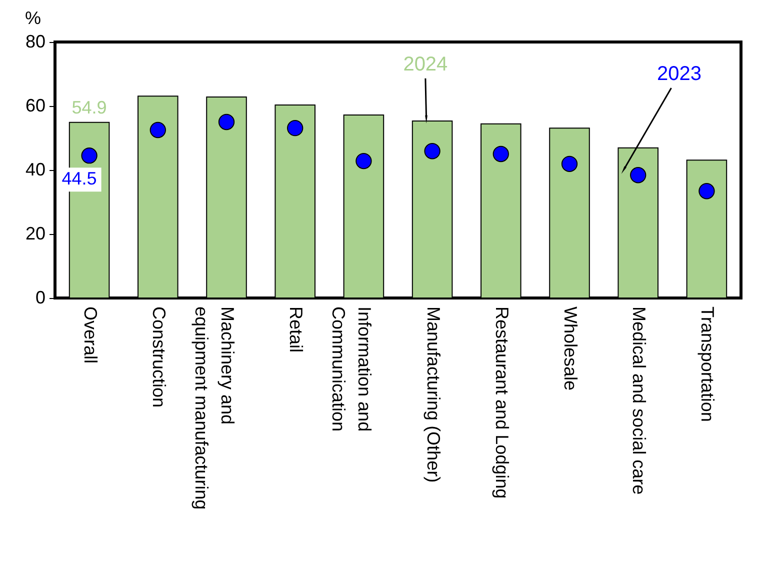  What do you see at coordinates (351, 369) in the screenshot?
I see `x-tick-label: Information and Communication` at bounding box center [351, 369].